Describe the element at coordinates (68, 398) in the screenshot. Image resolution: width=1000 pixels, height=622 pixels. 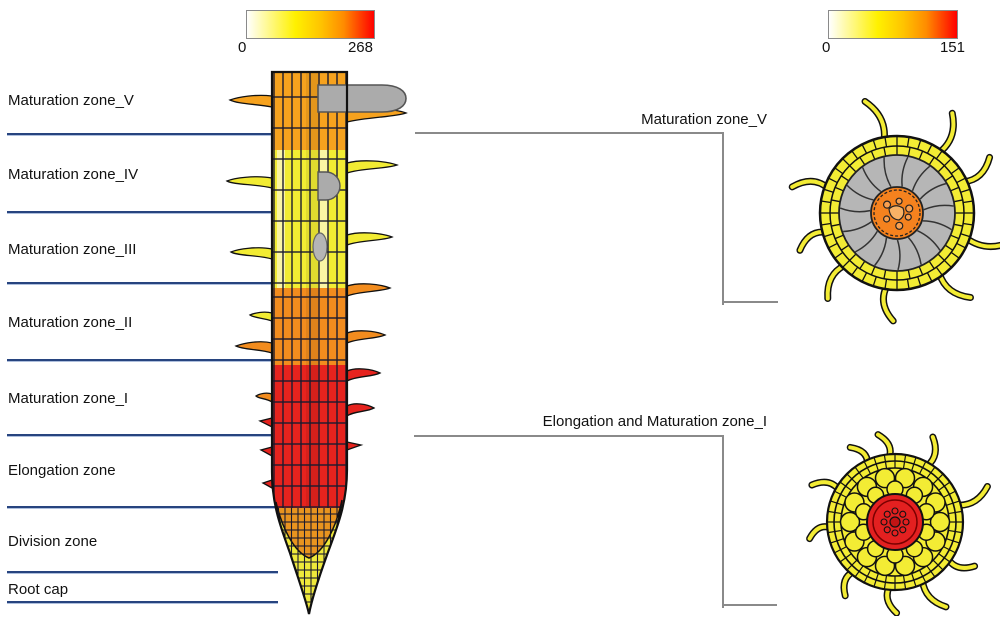
I see `zone-label-maturation-i: Maturation zone_I` at that location.